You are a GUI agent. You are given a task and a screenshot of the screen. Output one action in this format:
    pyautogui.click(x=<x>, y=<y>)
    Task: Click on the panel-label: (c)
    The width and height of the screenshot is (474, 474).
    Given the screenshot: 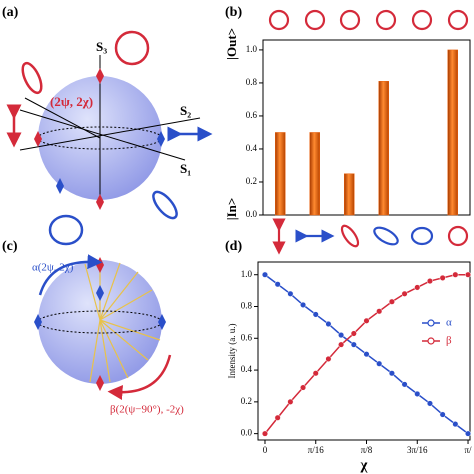 What is the action you would take?
    pyautogui.click(x=10, y=246)
    